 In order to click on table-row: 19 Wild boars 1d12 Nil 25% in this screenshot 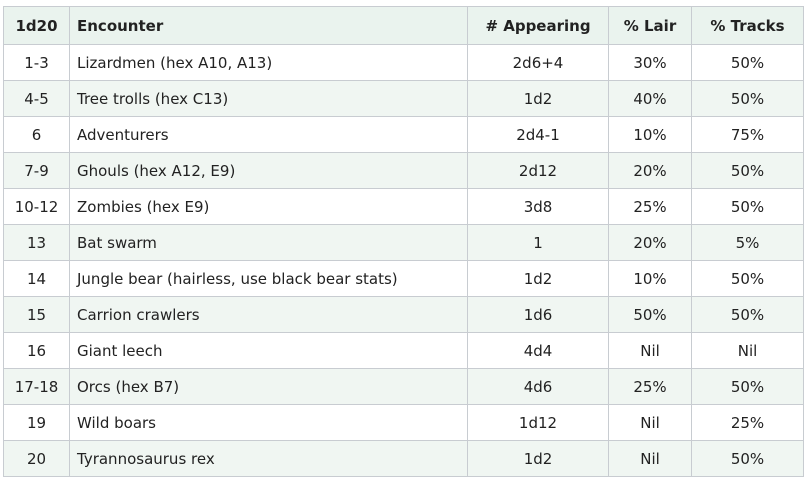, I will do `click(403, 422)`.